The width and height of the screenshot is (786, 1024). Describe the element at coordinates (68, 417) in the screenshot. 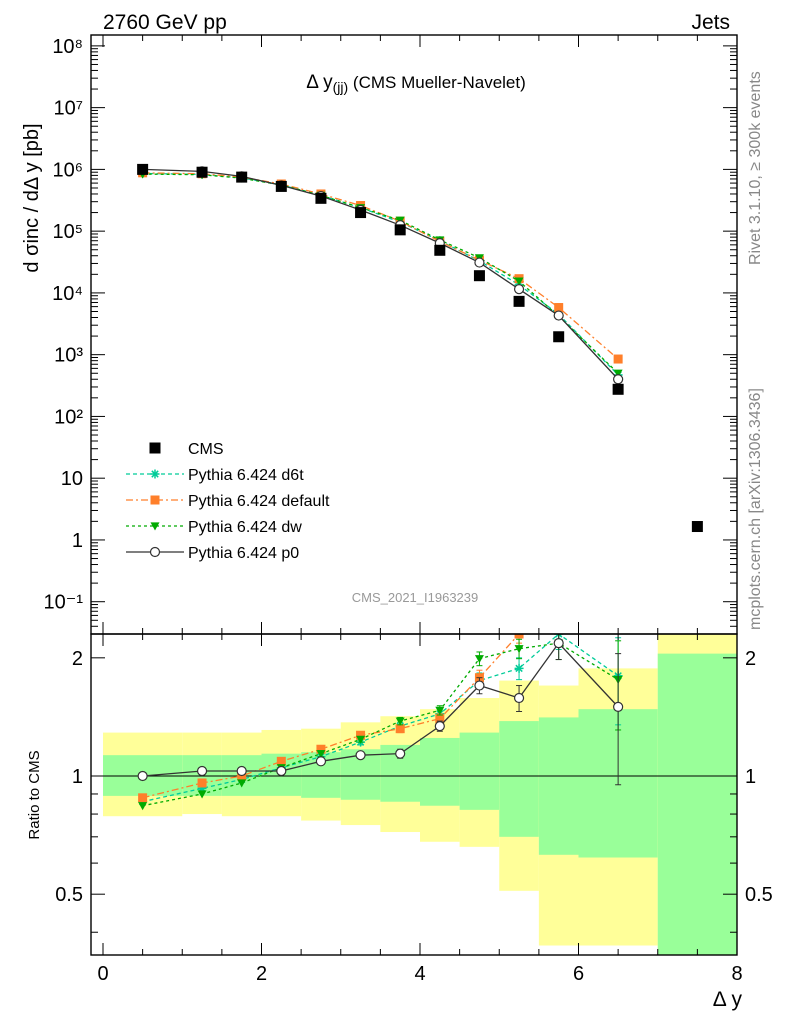

I see `main-y-tick-label: 10²` at that location.